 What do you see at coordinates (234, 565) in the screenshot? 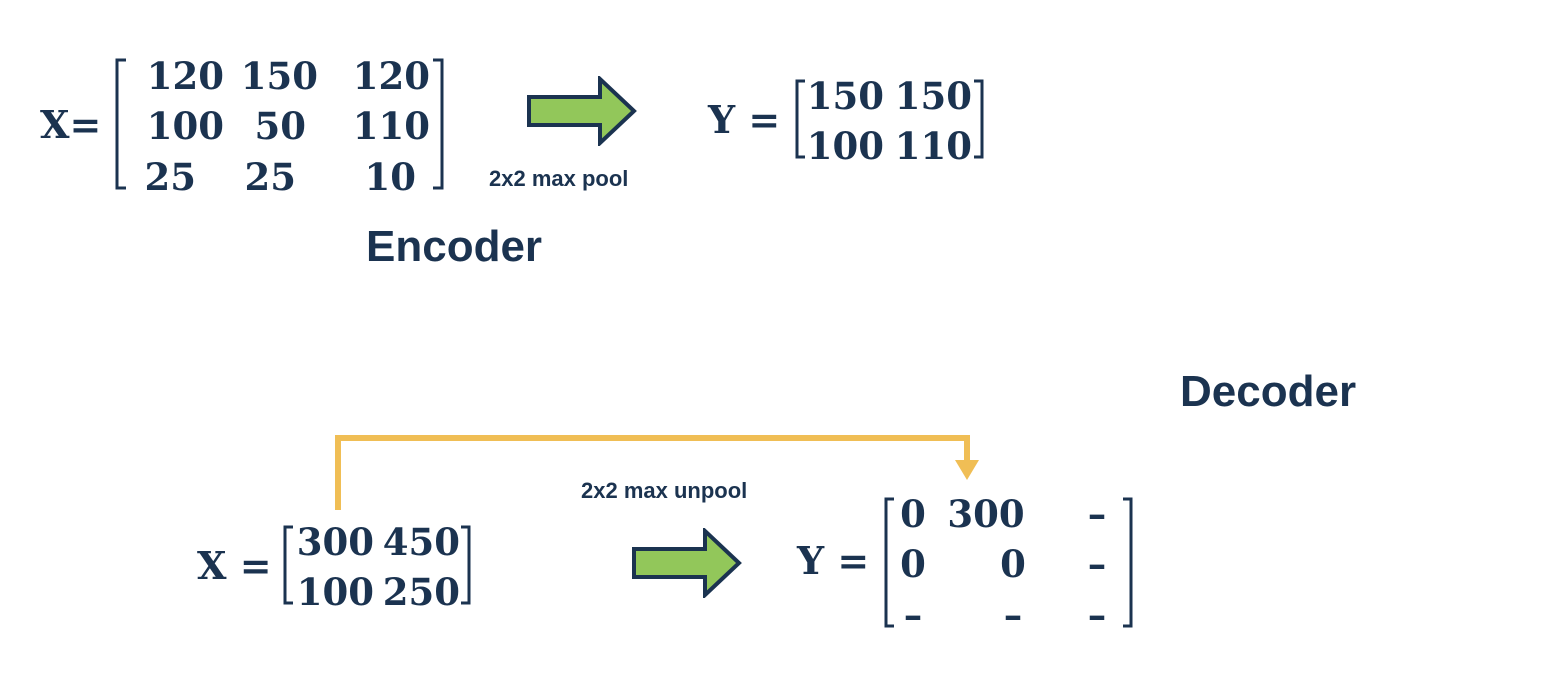
I see `decoder-input-label: X =` at bounding box center [234, 565].